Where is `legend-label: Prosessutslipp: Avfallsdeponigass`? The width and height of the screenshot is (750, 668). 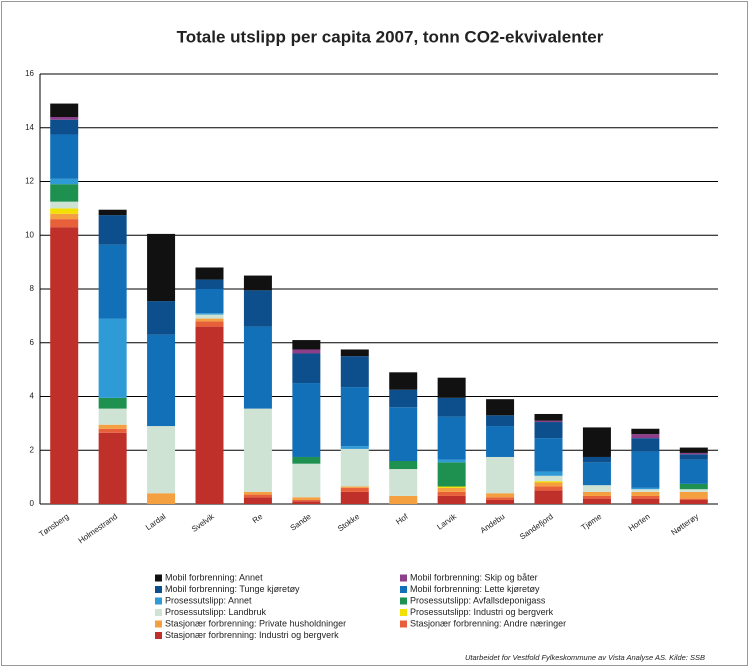 legend-label: Prosessutslipp: Avfallsdeponigass is located at coordinates (478, 600).